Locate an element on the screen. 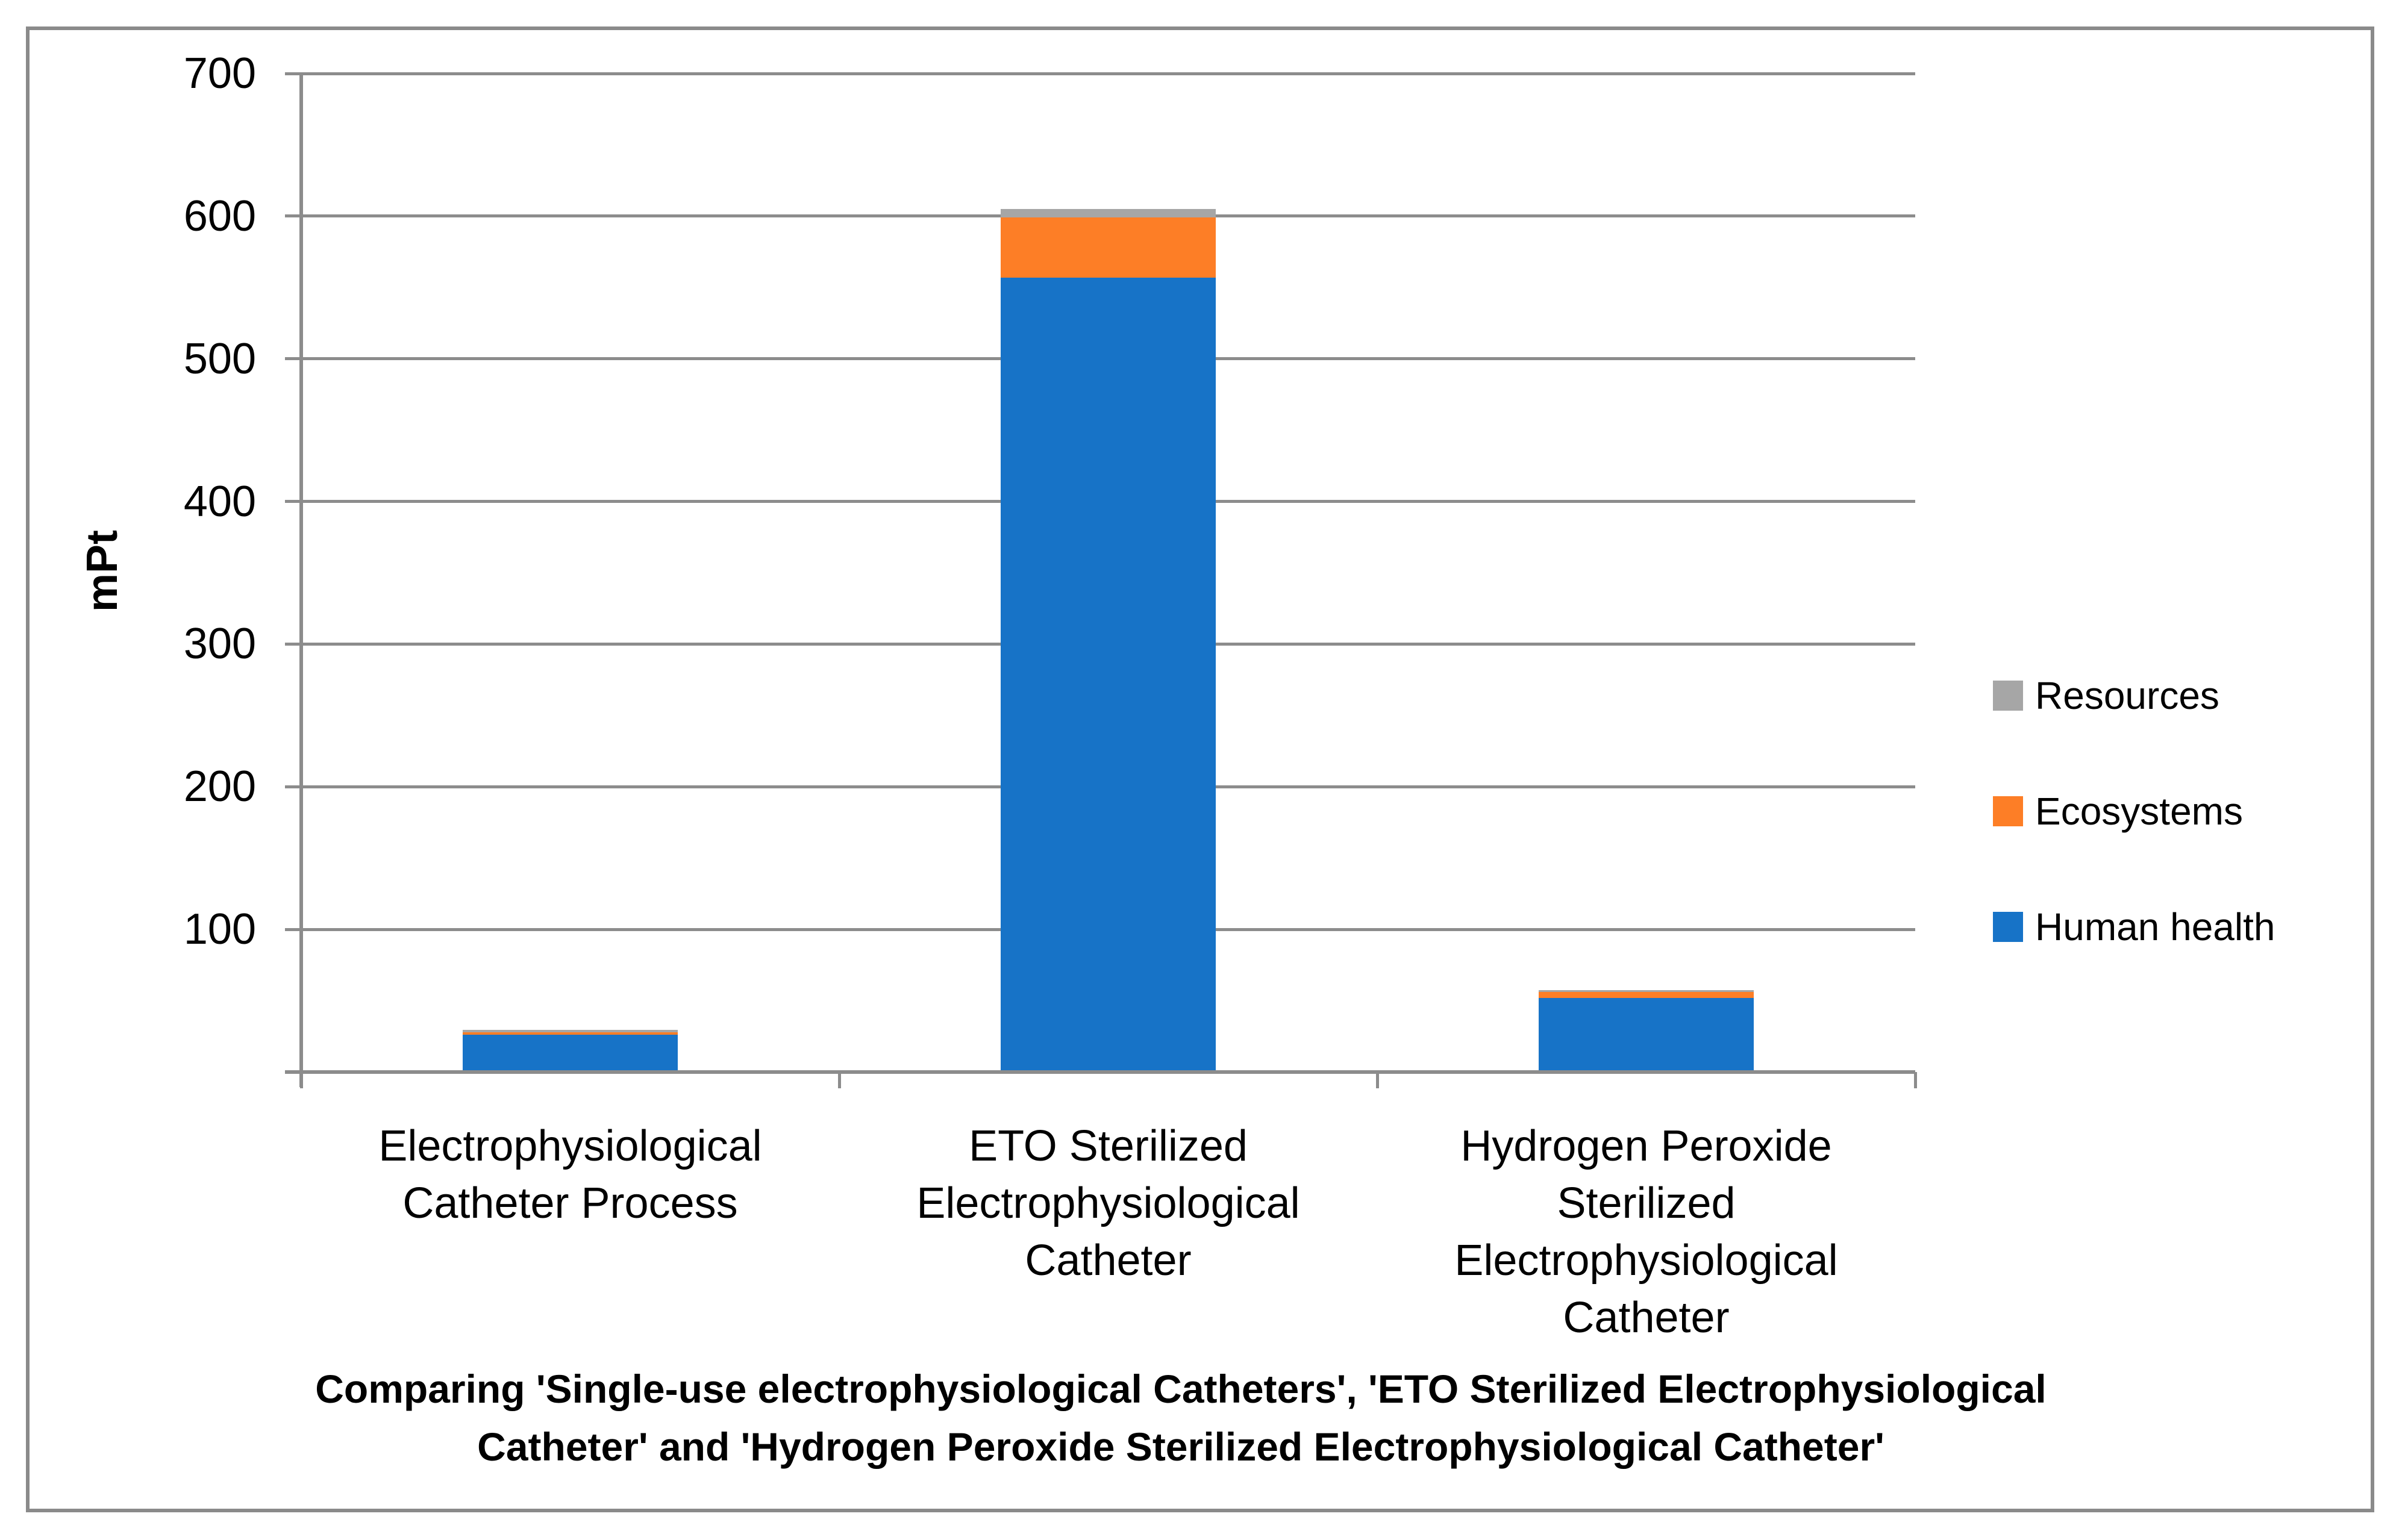 The height and width of the screenshot is (1540, 2405). legend-item-ecosystems: Ecosystems is located at coordinates (2134, 811).